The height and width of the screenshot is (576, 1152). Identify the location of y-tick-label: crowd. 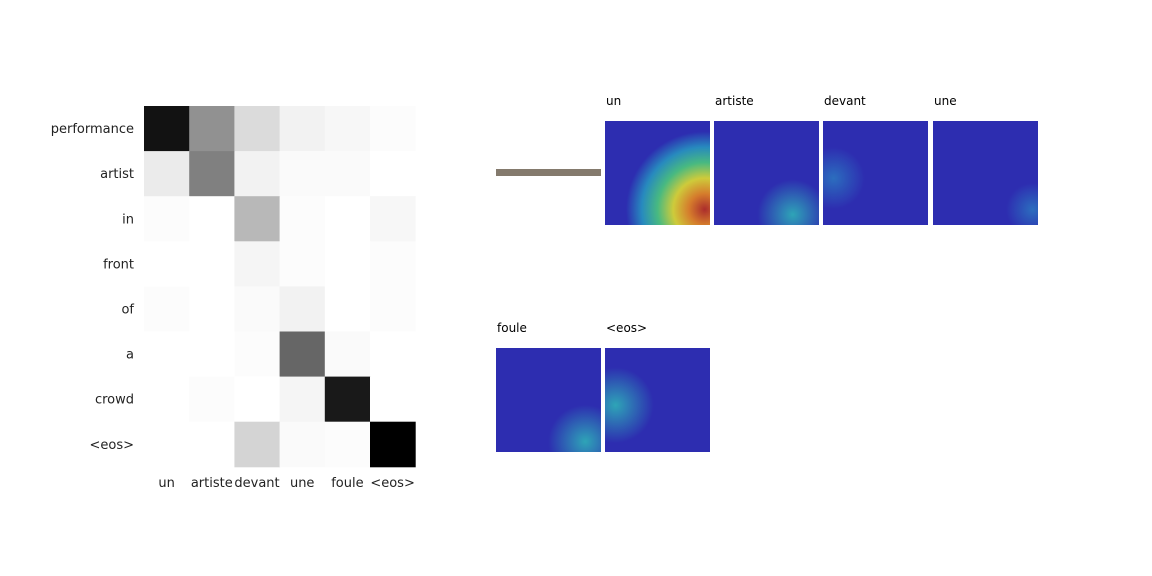
(114, 400).